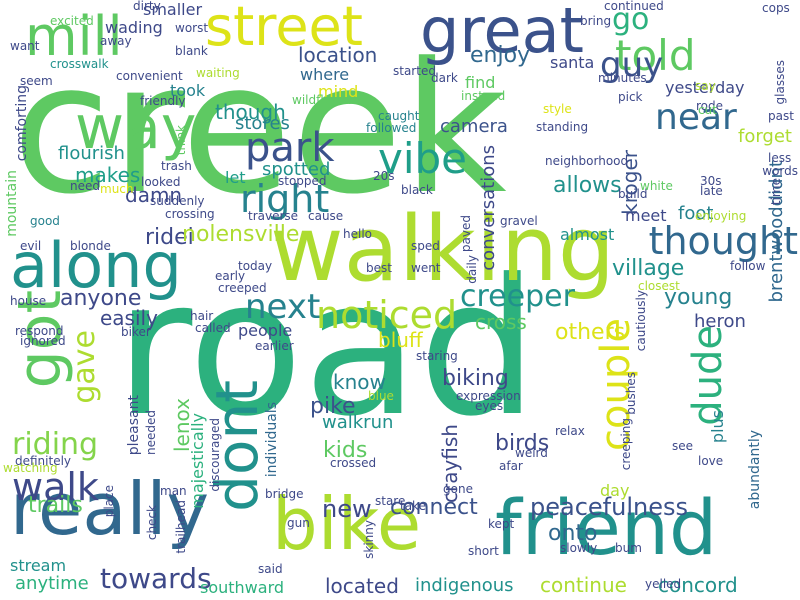 The height and width of the screenshot is (600, 800). I want to click on word-santa: santa, so click(572, 62).